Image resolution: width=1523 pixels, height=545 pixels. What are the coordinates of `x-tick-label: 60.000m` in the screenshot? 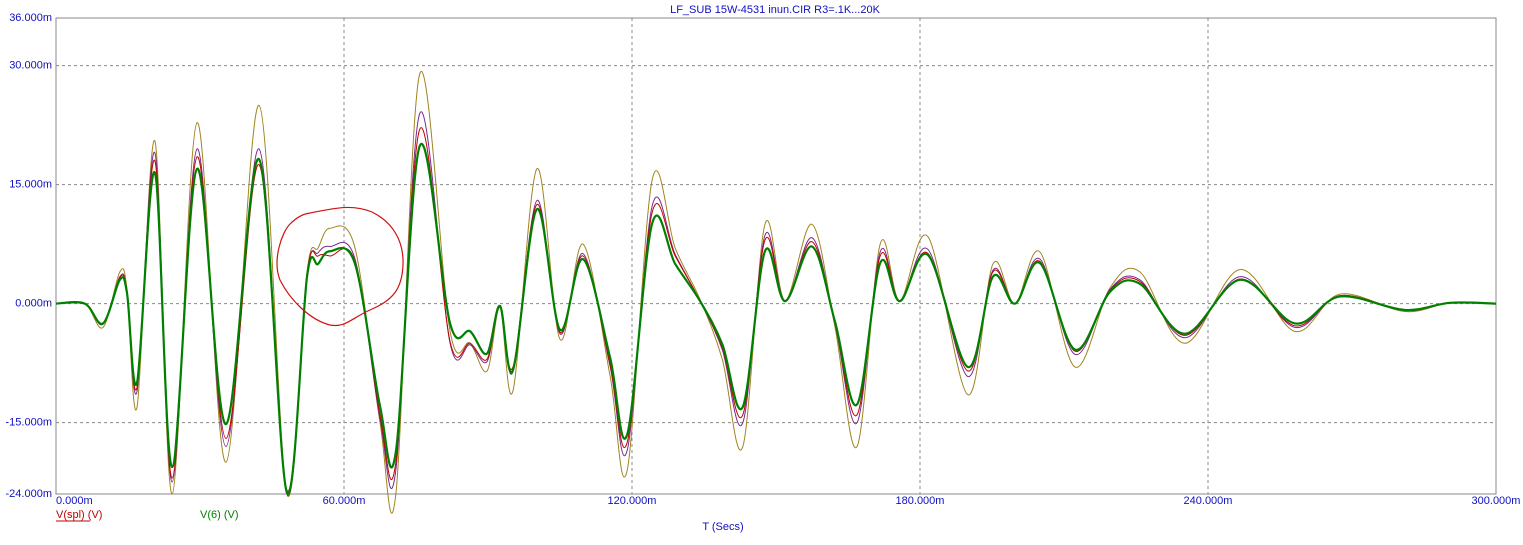 It's located at (344, 501).